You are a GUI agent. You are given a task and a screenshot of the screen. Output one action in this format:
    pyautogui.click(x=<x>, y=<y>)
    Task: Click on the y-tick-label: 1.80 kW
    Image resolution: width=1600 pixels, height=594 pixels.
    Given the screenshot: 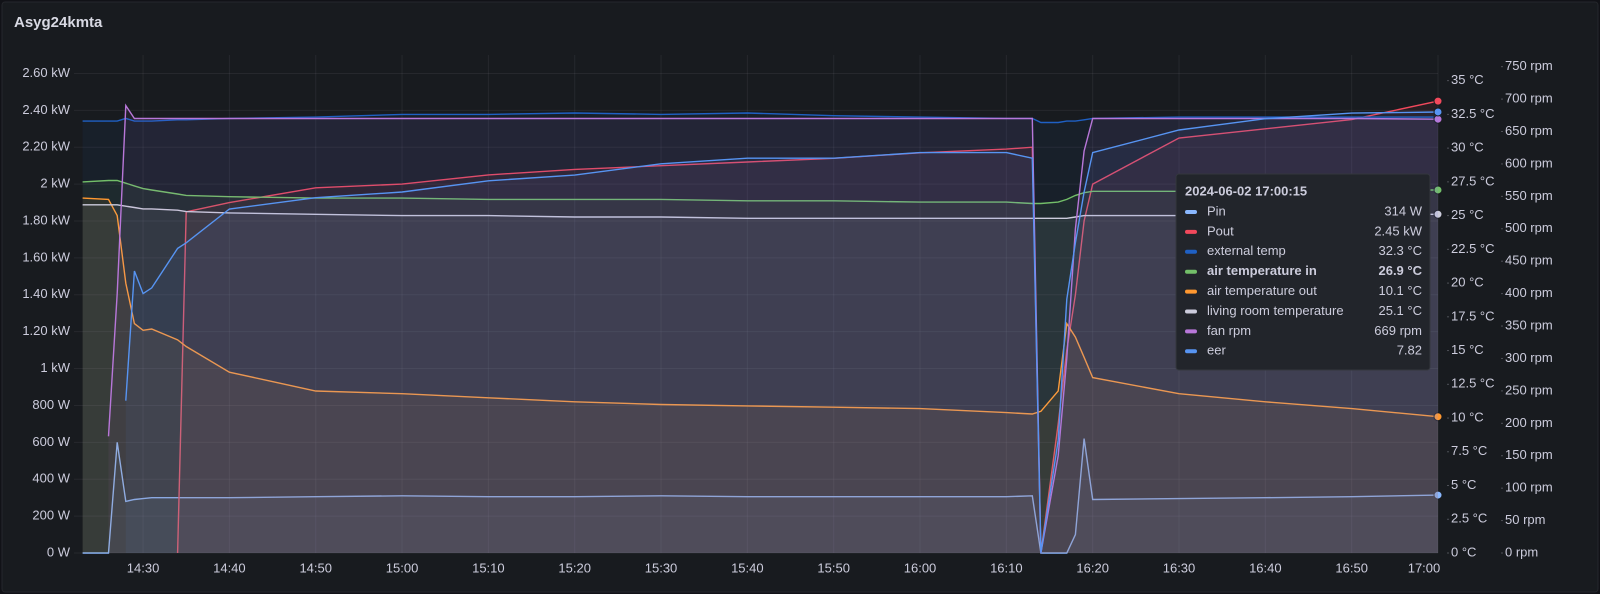 What is the action you would take?
    pyautogui.click(x=46, y=219)
    